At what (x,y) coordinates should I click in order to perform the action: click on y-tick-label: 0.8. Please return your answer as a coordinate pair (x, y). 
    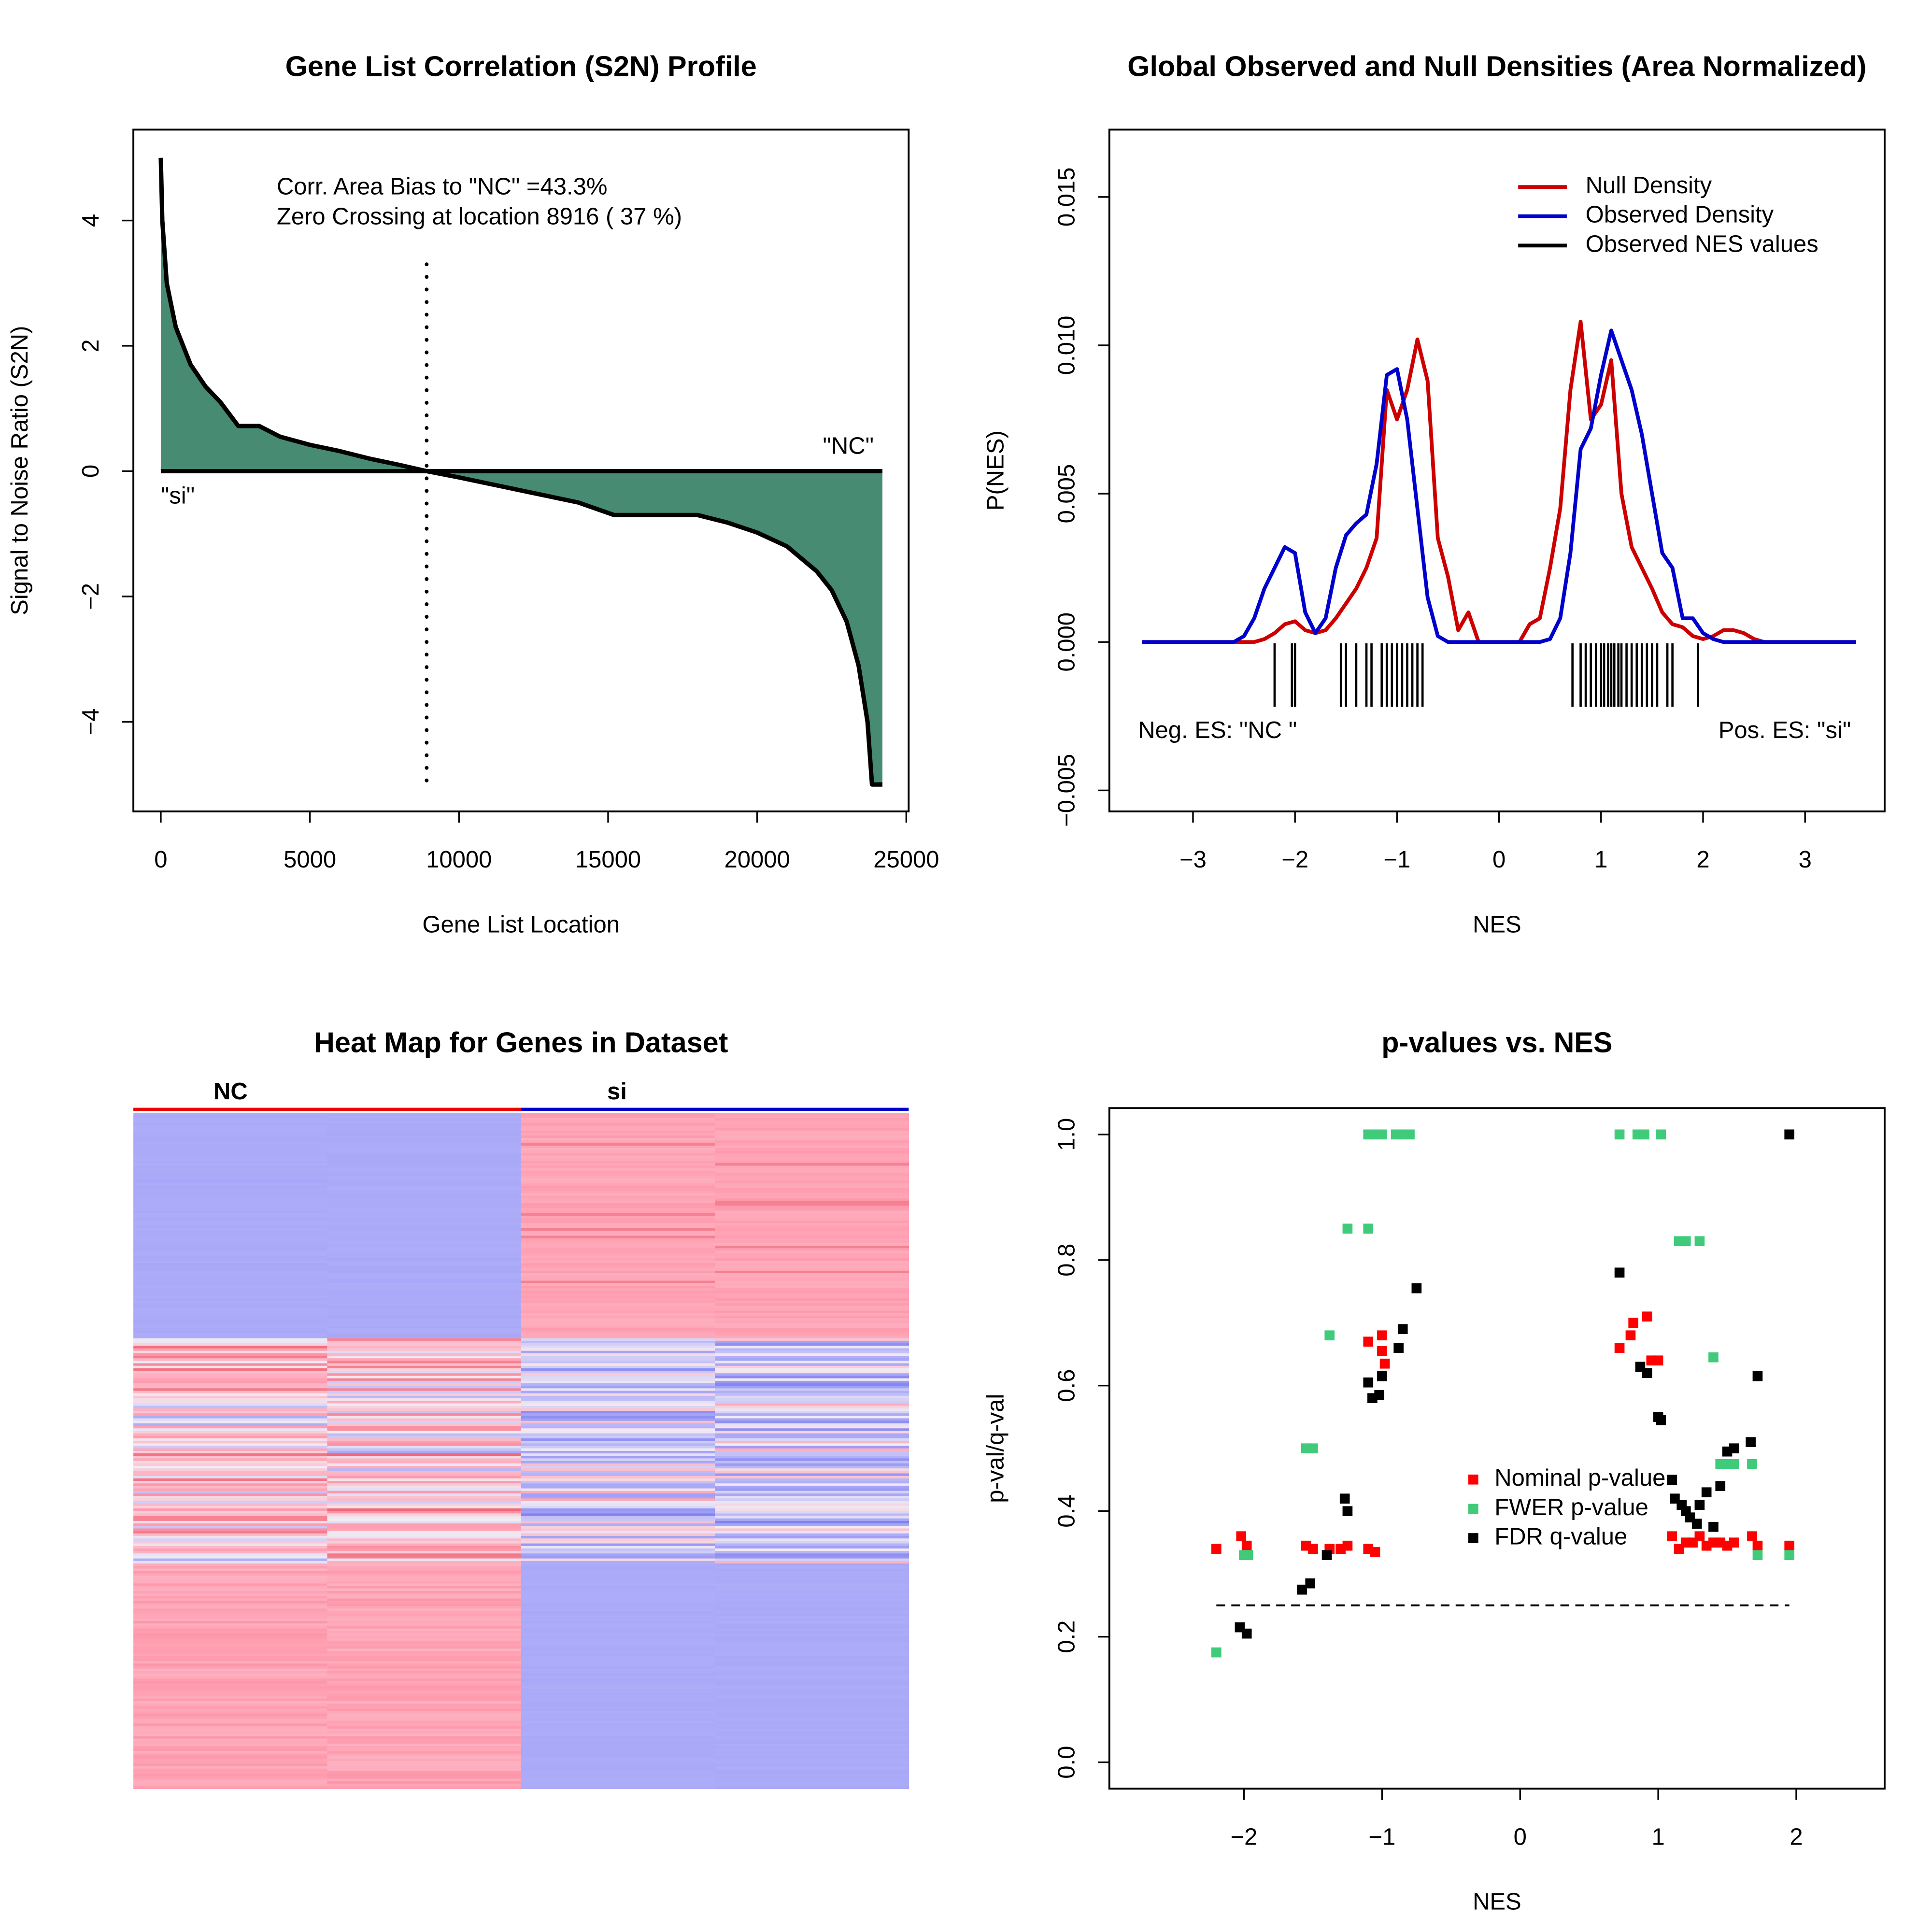
    Looking at the image, I should click on (1067, 1260).